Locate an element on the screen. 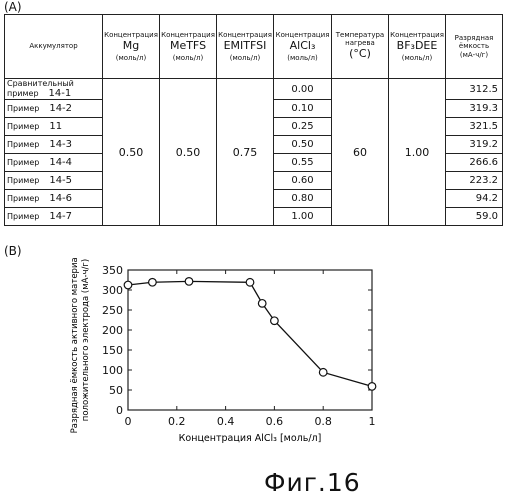 The width and height of the screenshot is (511, 500). panel-a-label: (A) is located at coordinates (13, 7).